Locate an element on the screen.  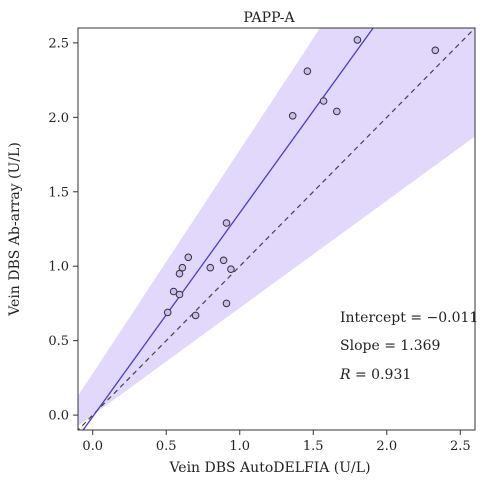
x-axis: 0.0 0.5 1.0 1.5 2.0 2.5 is located at coordinates (276, 442).